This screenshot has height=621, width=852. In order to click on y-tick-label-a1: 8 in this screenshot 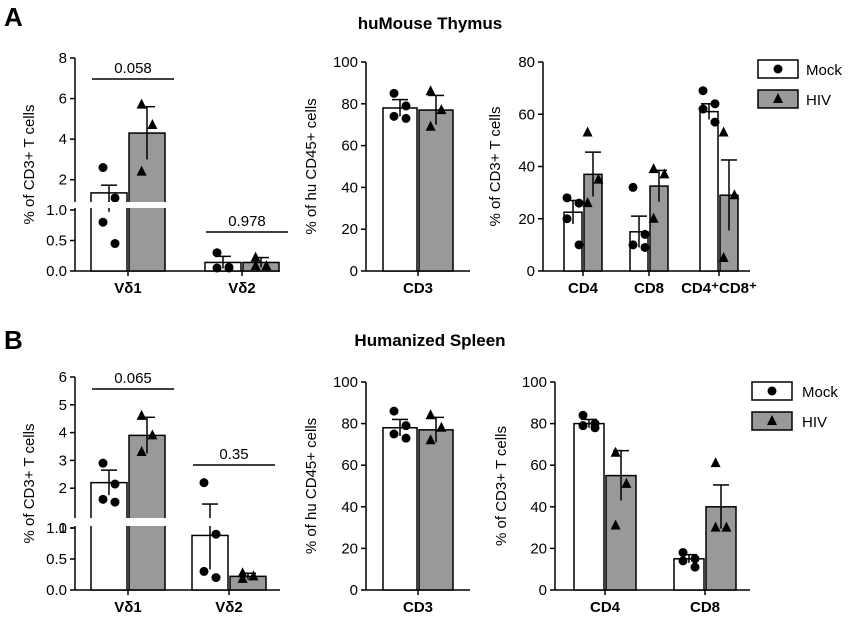, I will do `click(63, 58)`.